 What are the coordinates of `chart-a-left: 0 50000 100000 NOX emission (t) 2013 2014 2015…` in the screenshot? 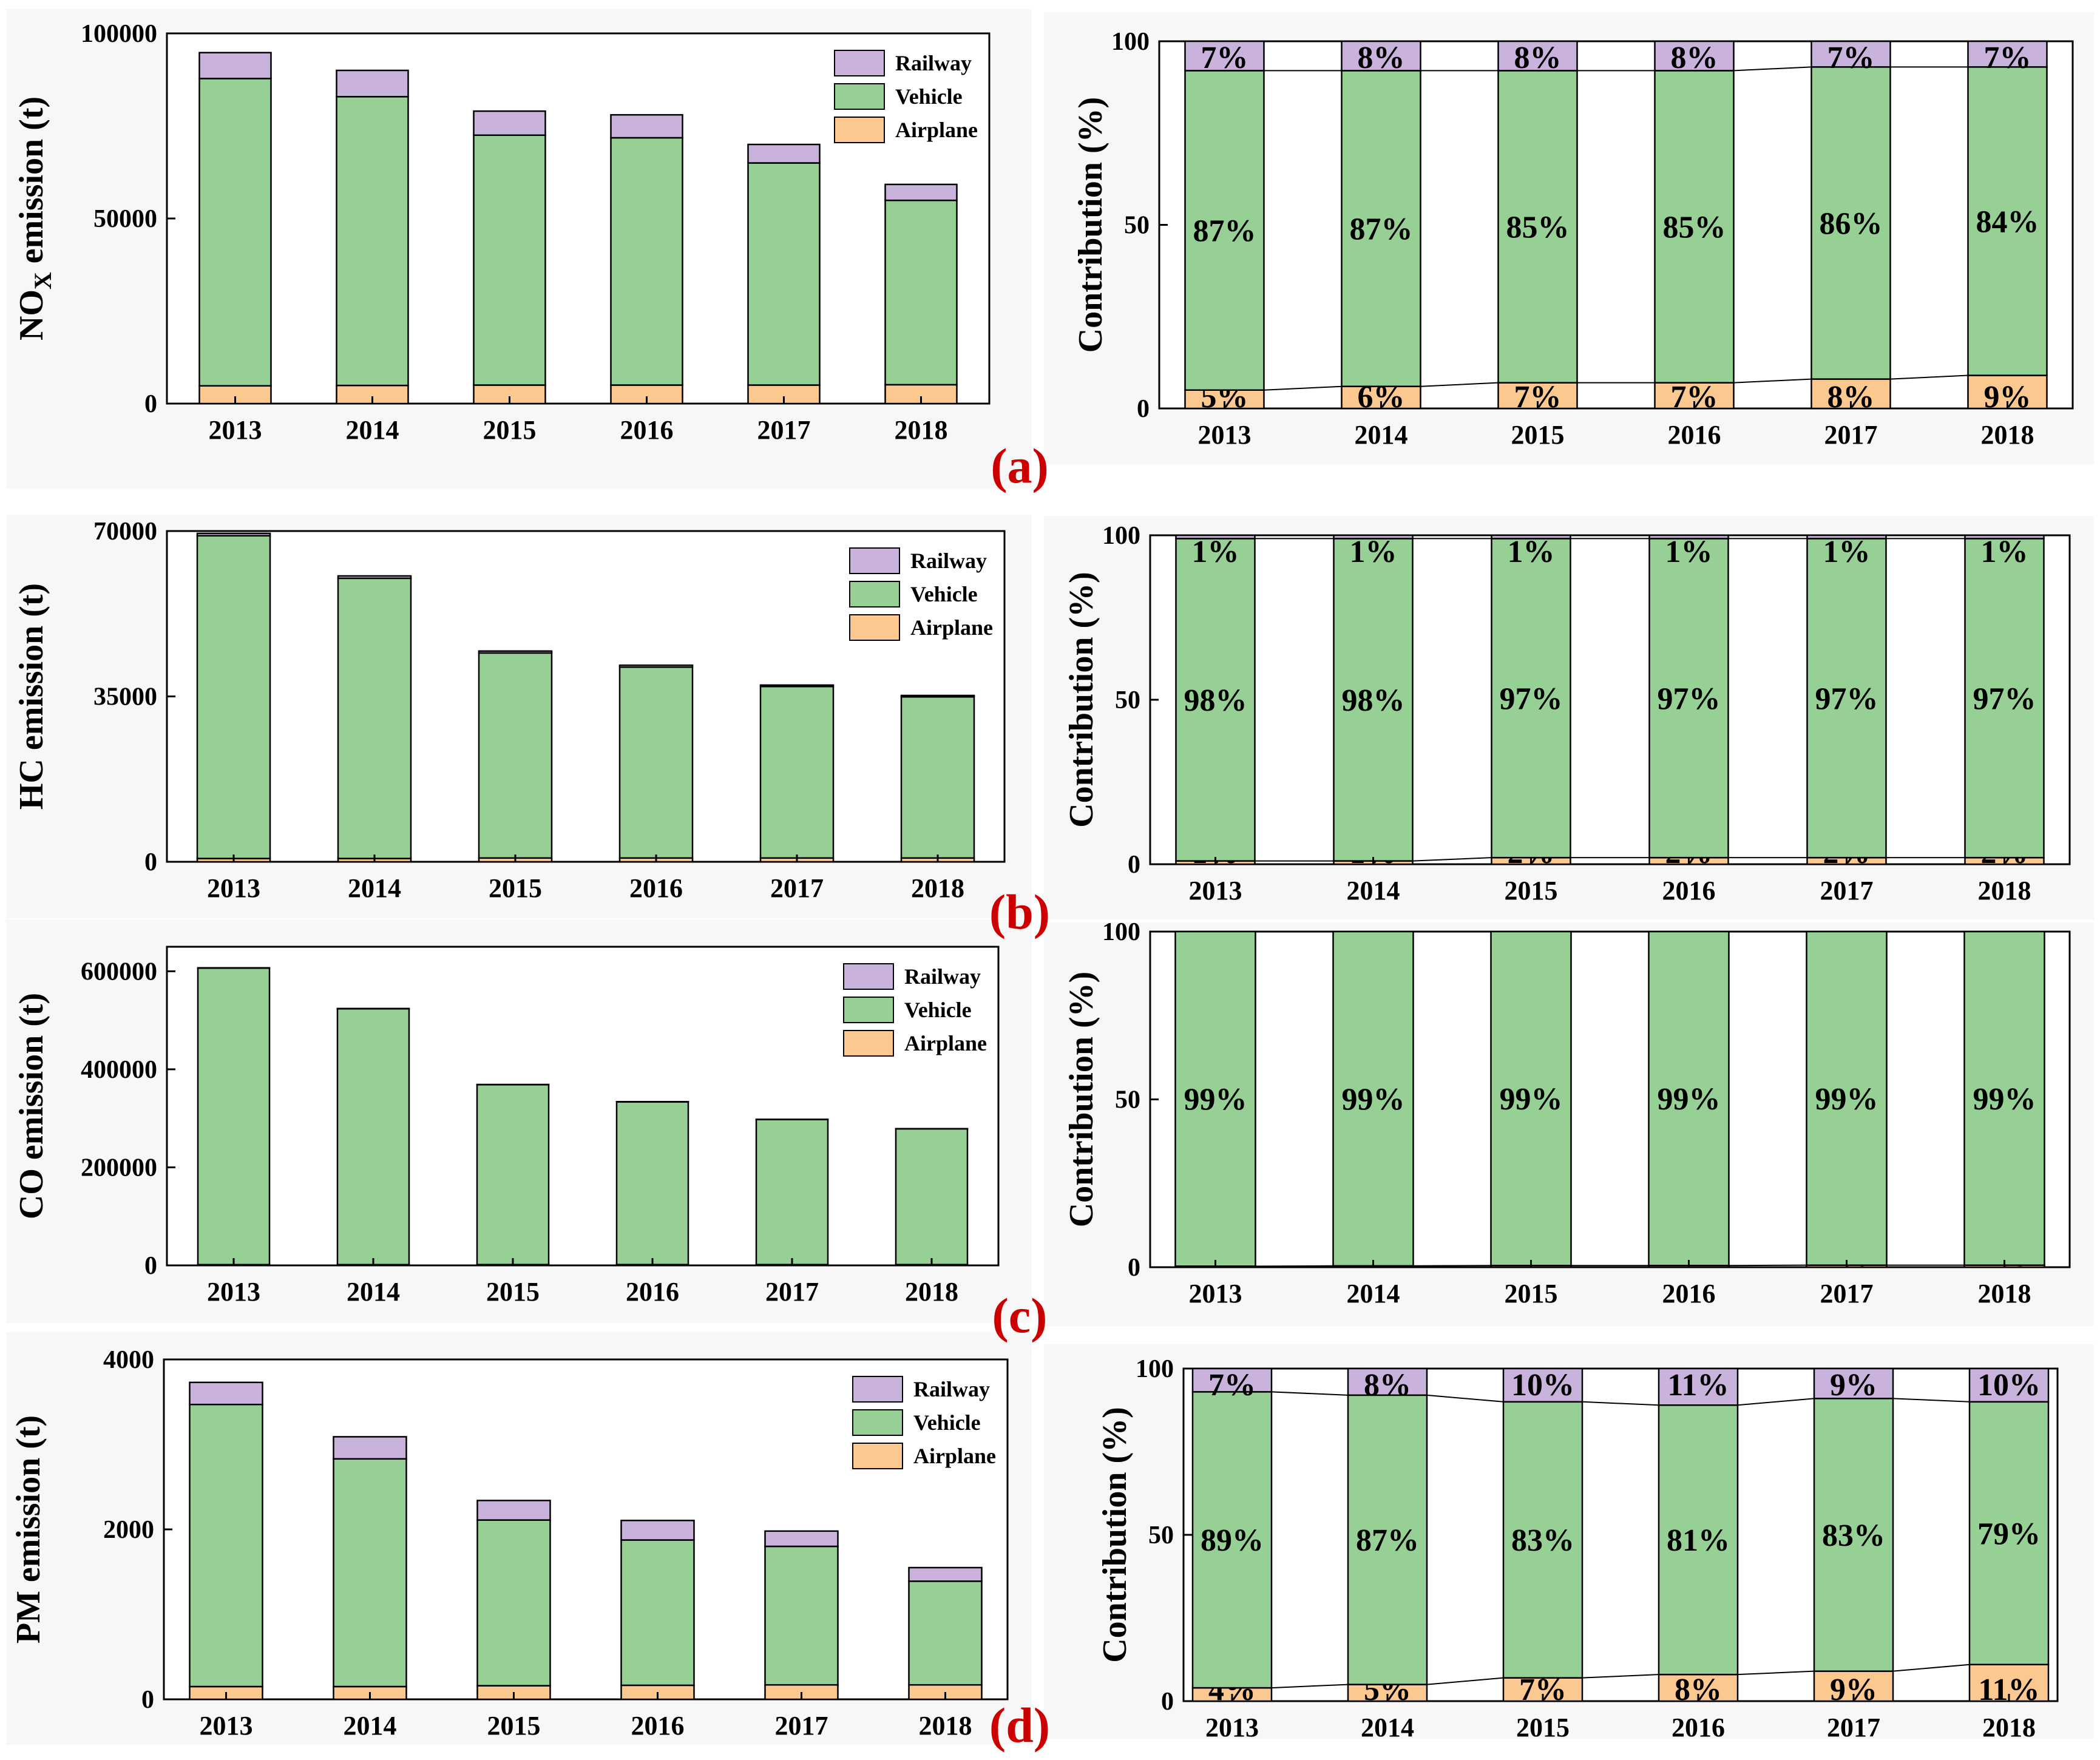 It's located at (502, 232).